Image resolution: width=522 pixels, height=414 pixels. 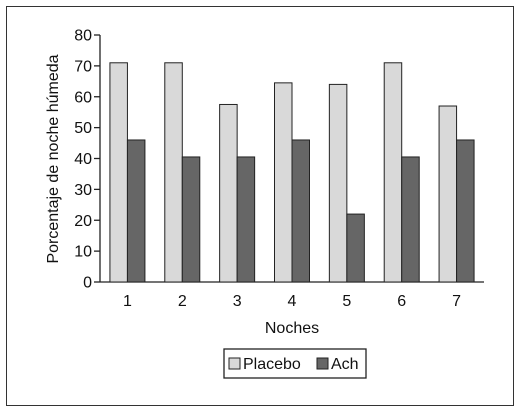 What do you see at coordinates (87, 283) in the screenshot?
I see `y-tick-label: 0` at bounding box center [87, 283].